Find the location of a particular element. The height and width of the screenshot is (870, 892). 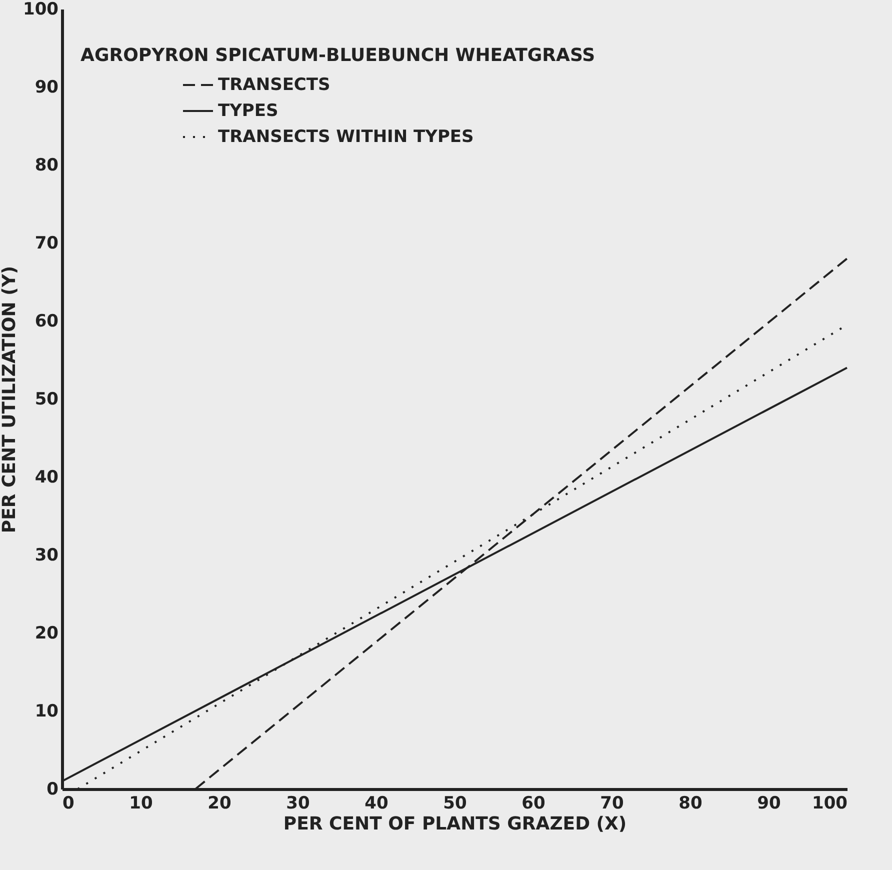

x-tick-label: 20 is located at coordinates (220, 804).